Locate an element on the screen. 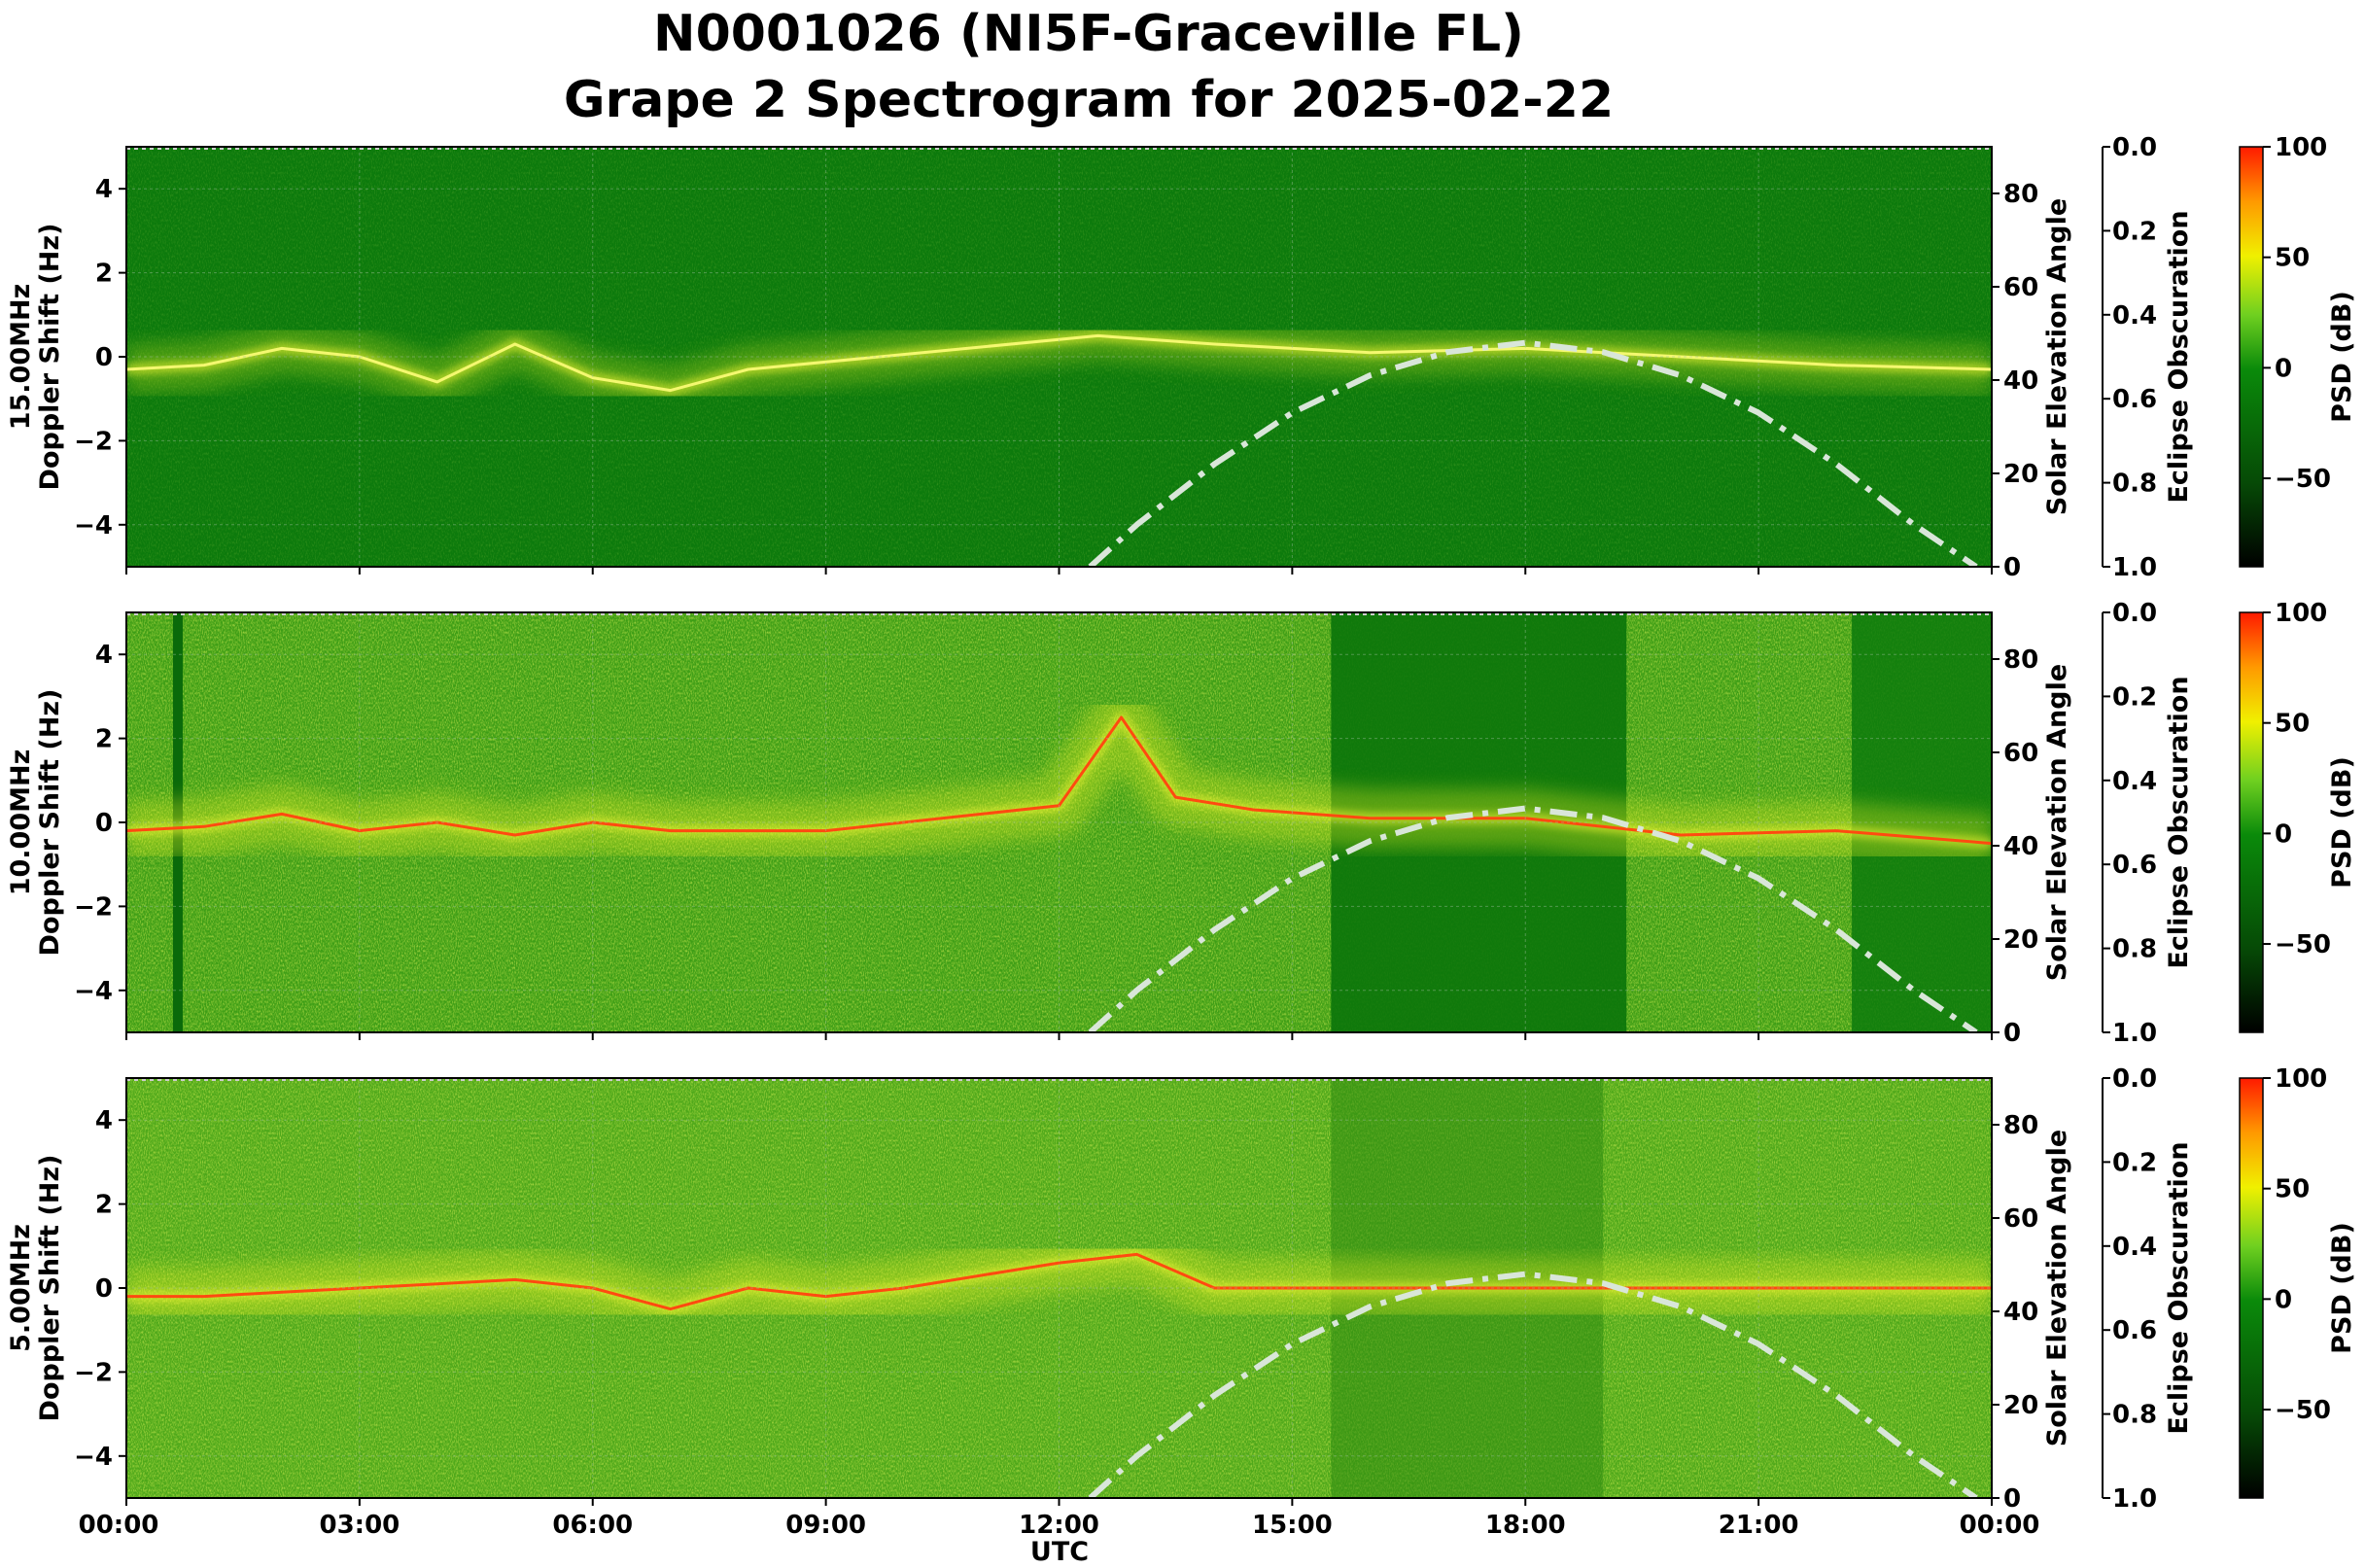 Image resolution: width=2365 pixels, height=1568 pixels. panel-1-eclipse-tick-label-3: 0.6 is located at coordinates (2135, 865).